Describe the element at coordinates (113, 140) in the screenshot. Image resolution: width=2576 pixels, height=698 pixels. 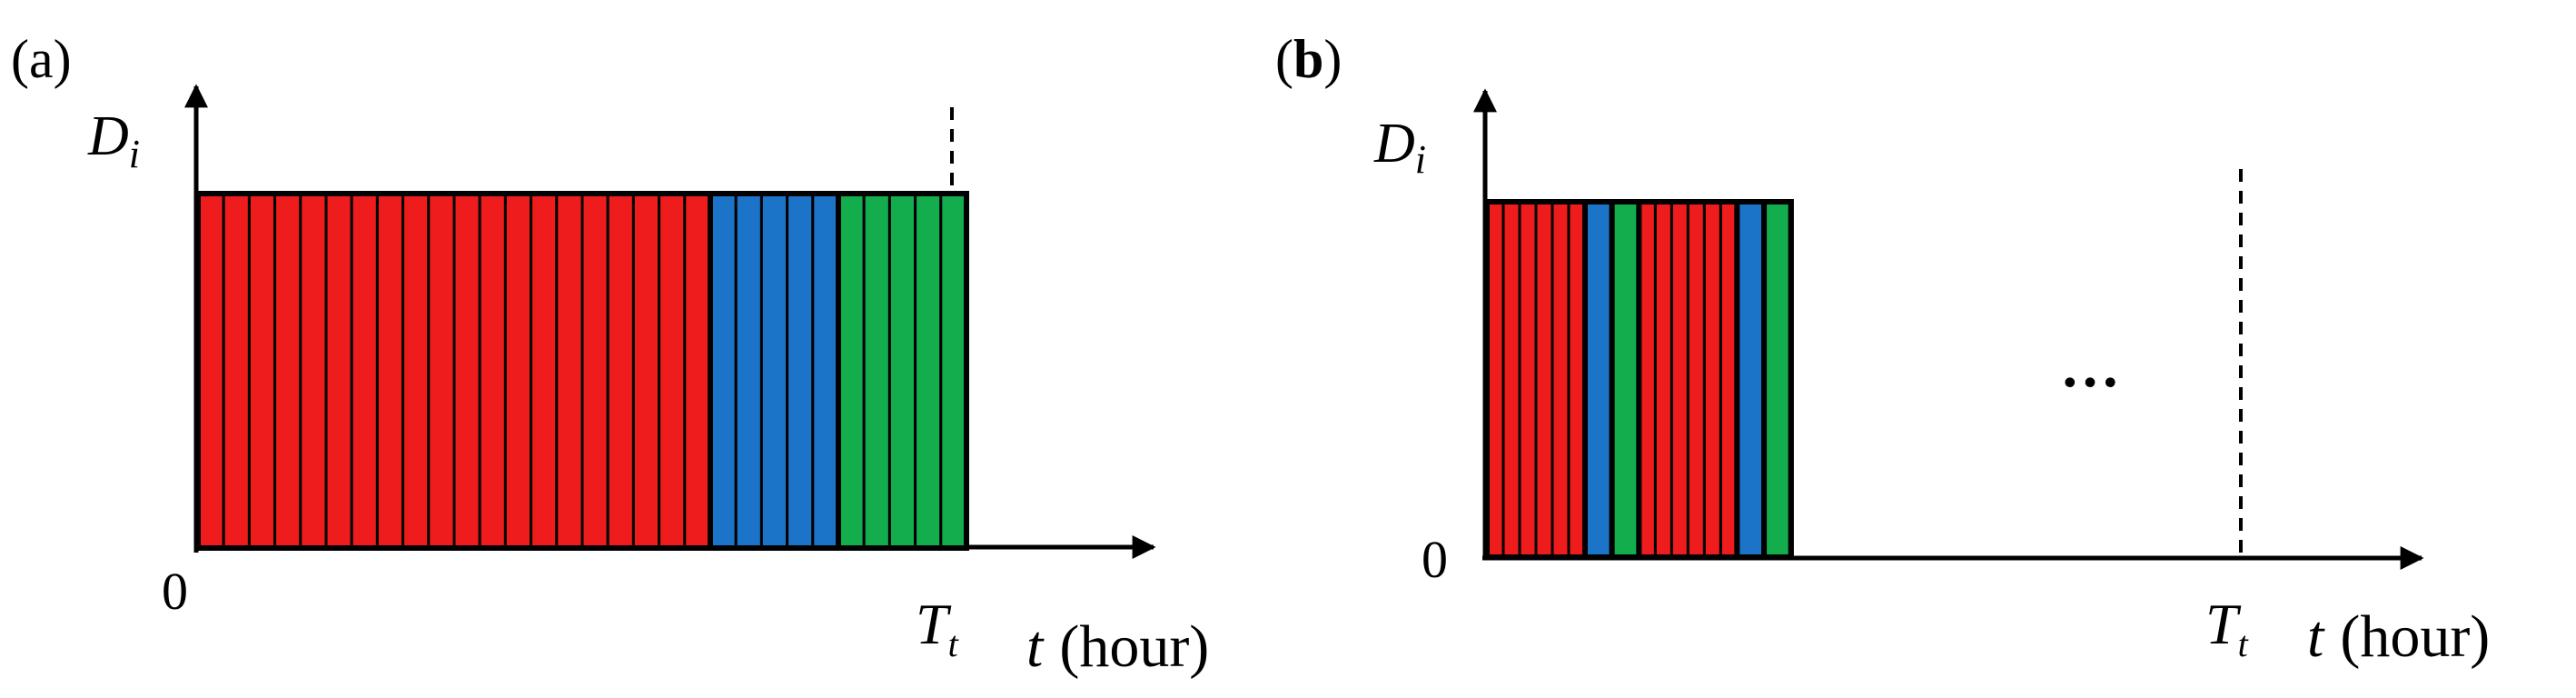
I see `panel-a-y-axis-label: Di` at that location.